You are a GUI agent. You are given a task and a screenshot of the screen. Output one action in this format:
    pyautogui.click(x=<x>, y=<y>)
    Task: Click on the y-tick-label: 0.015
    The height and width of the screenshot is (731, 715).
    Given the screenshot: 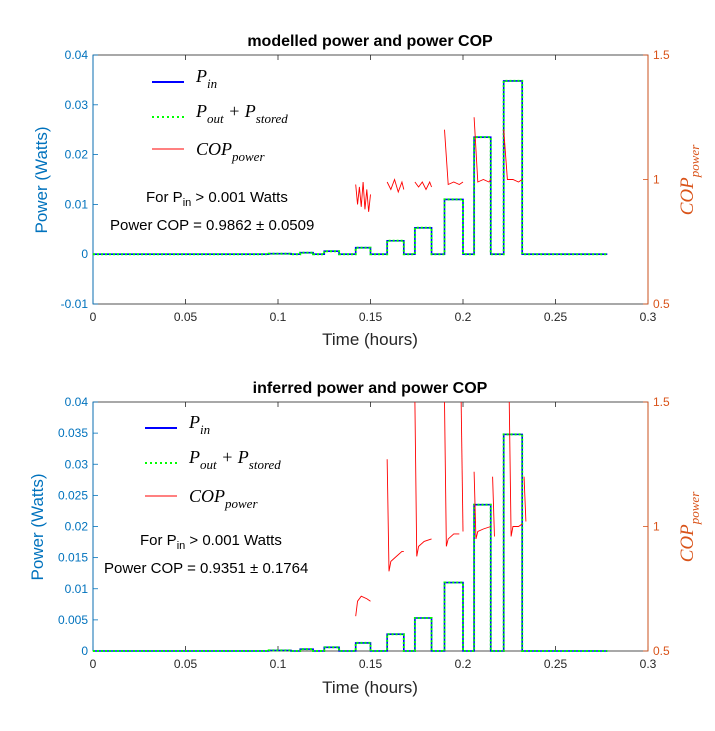 What is the action you would take?
    pyautogui.click(x=73, y=558)
    